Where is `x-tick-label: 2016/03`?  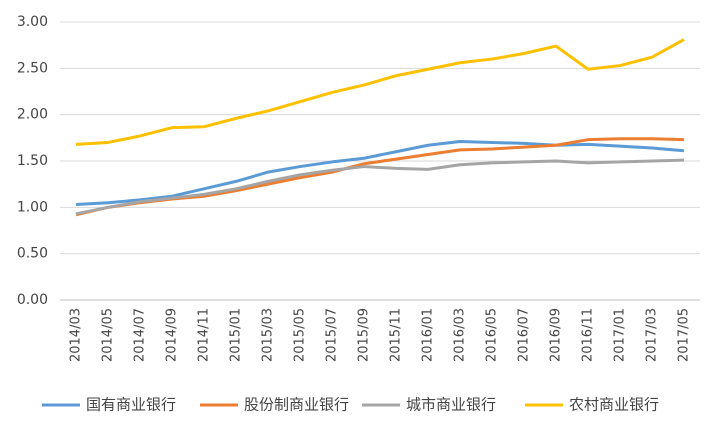
x-tick-label: 2016/03 is located at coordinates (460, 335).